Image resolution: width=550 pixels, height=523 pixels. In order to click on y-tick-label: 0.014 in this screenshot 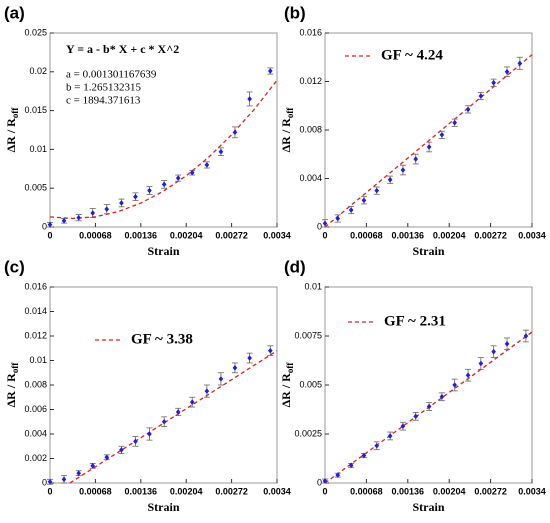, I will do `click(35, 311)`.